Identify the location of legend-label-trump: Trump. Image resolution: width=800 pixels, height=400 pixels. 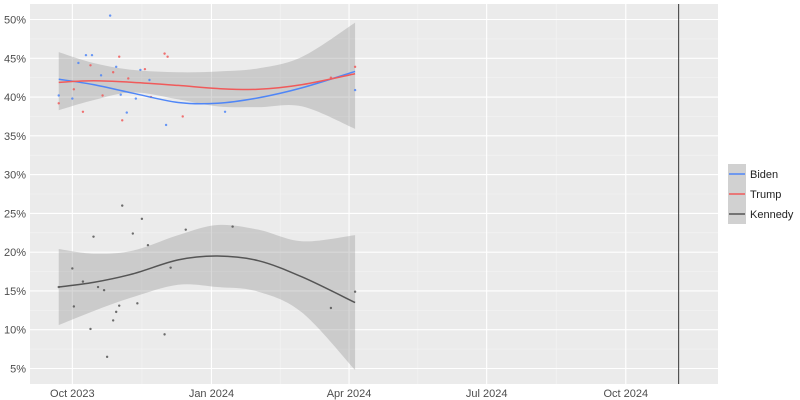
(765, 195).